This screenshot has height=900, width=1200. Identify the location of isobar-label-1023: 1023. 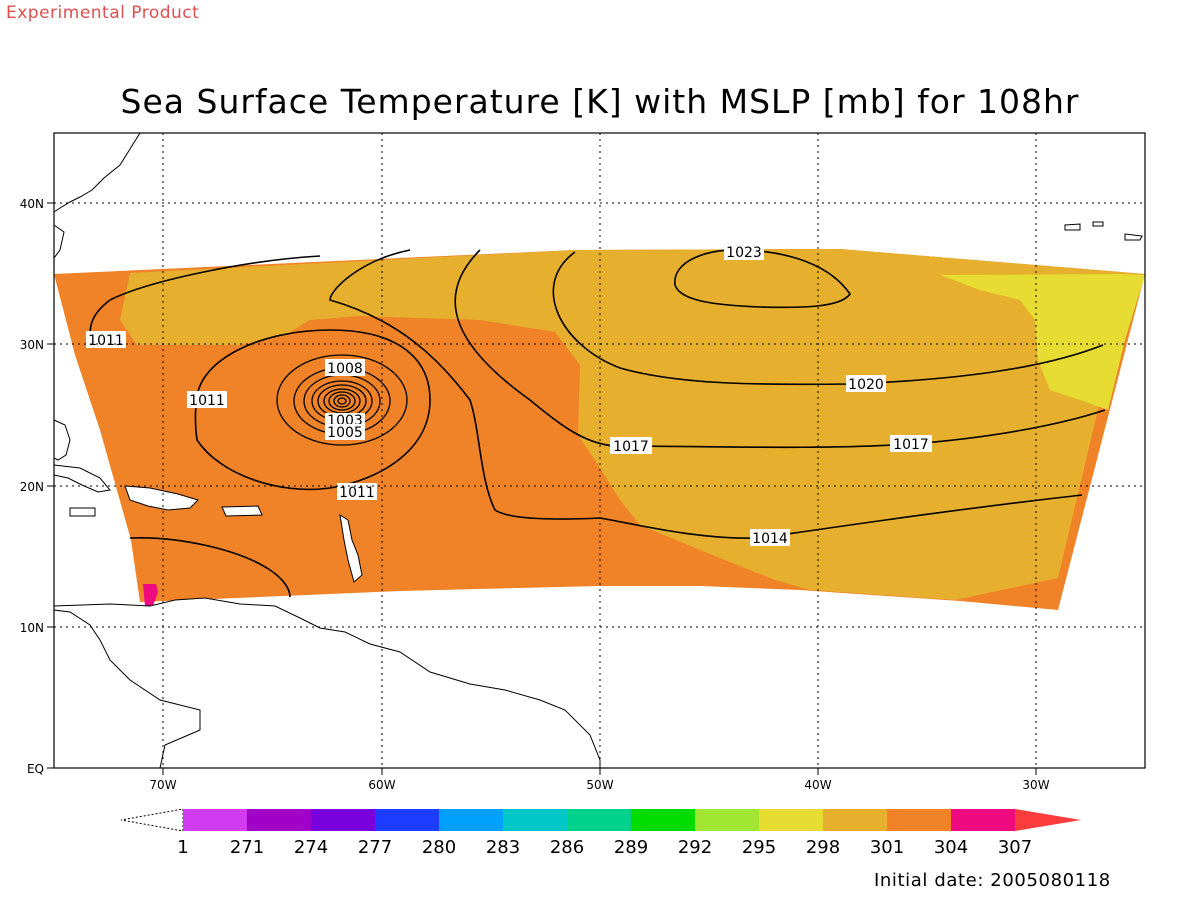
(744, 252).